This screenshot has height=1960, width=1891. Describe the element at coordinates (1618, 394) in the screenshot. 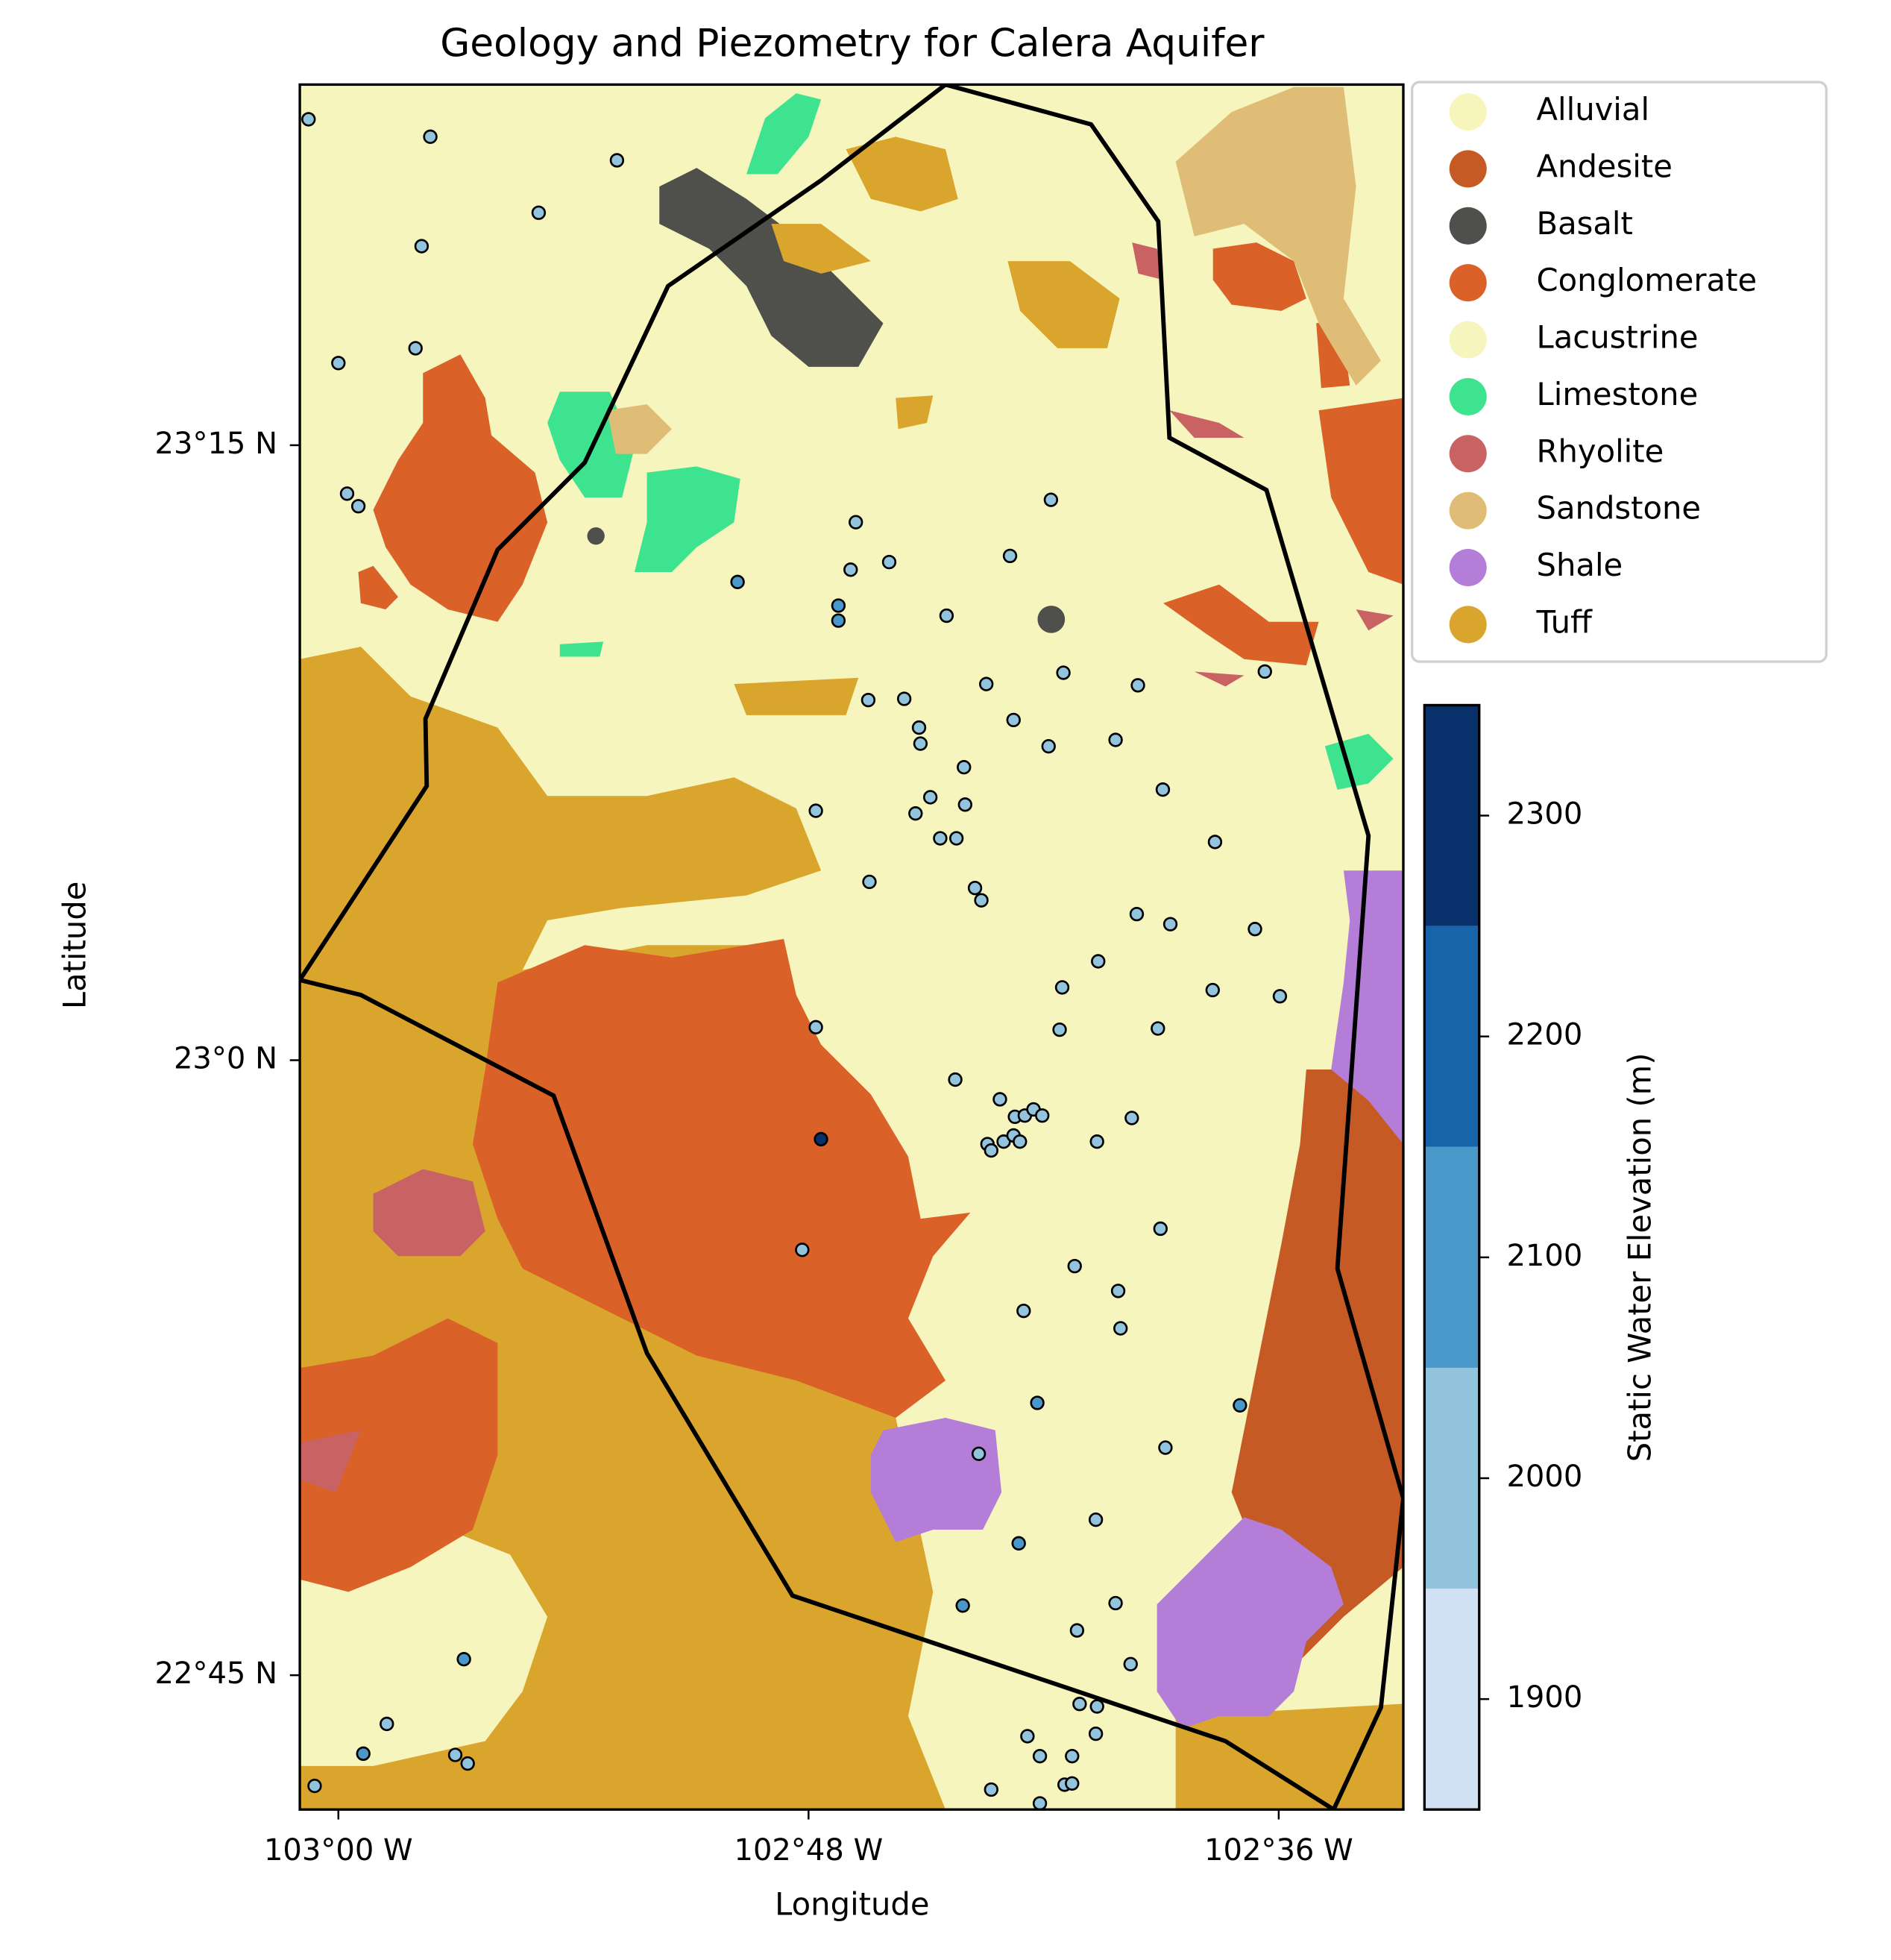

I see `legend-label: Limestone` at that location.